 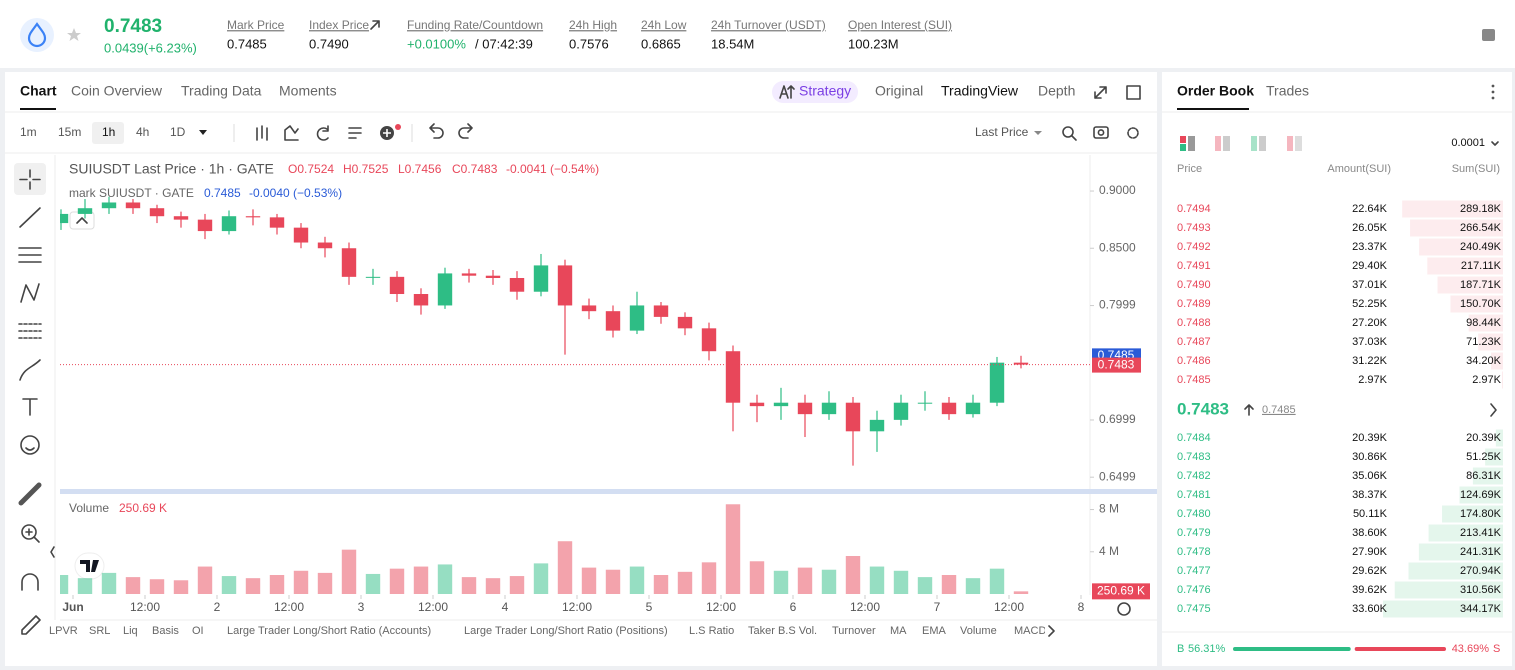 I want to click on indicator-tab: Large Trader Long/Short Ratio (Accounts), so click(x=329, y=631).